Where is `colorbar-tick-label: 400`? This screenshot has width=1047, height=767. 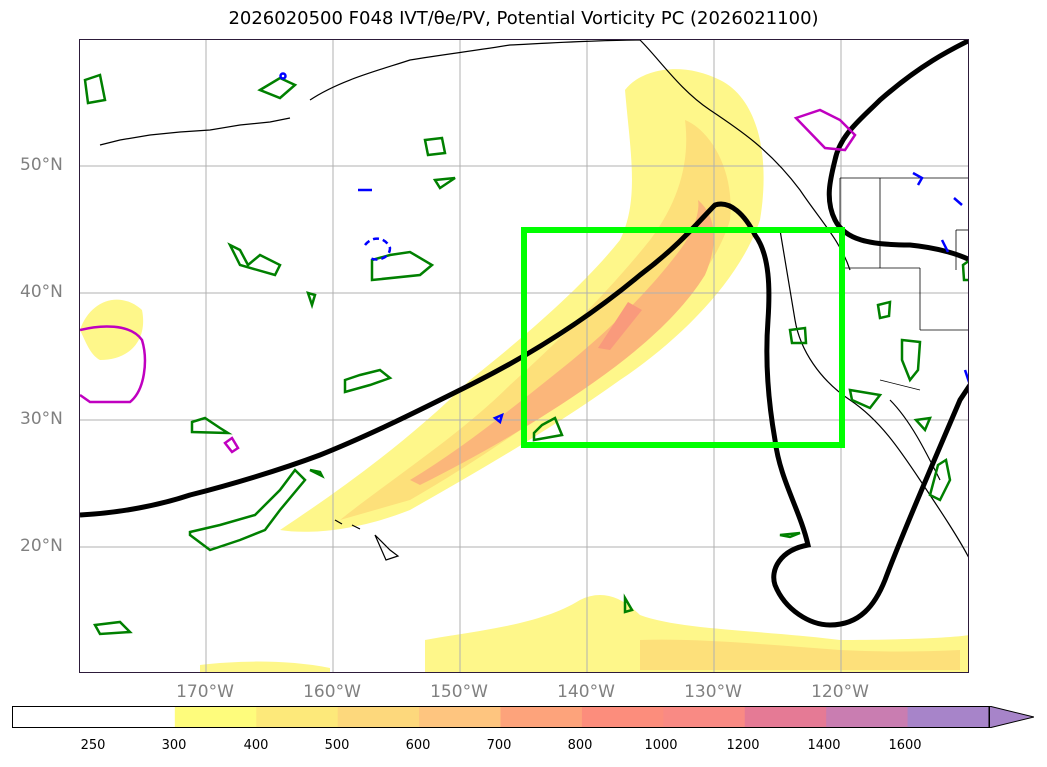
colorbar-tick-label: 400 is located at coordinates (256, 745).